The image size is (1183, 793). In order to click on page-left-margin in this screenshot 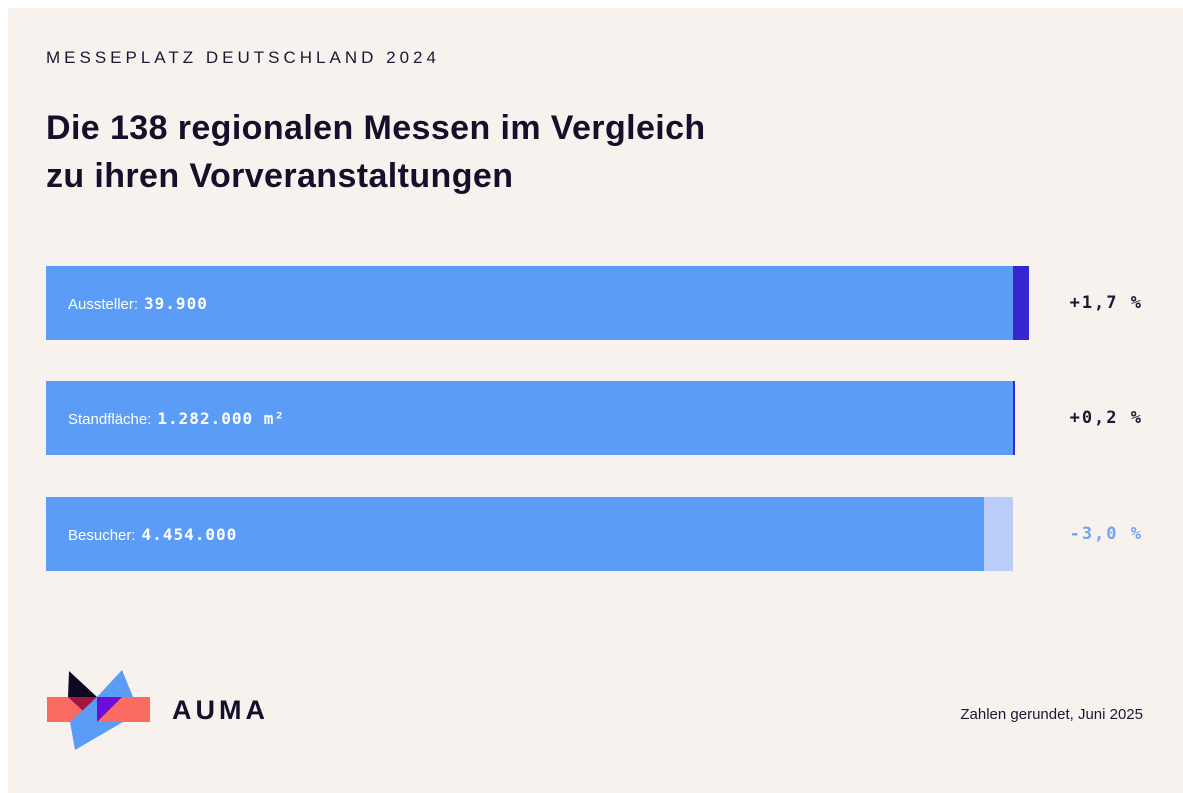, I will do `click(4, 396)`.